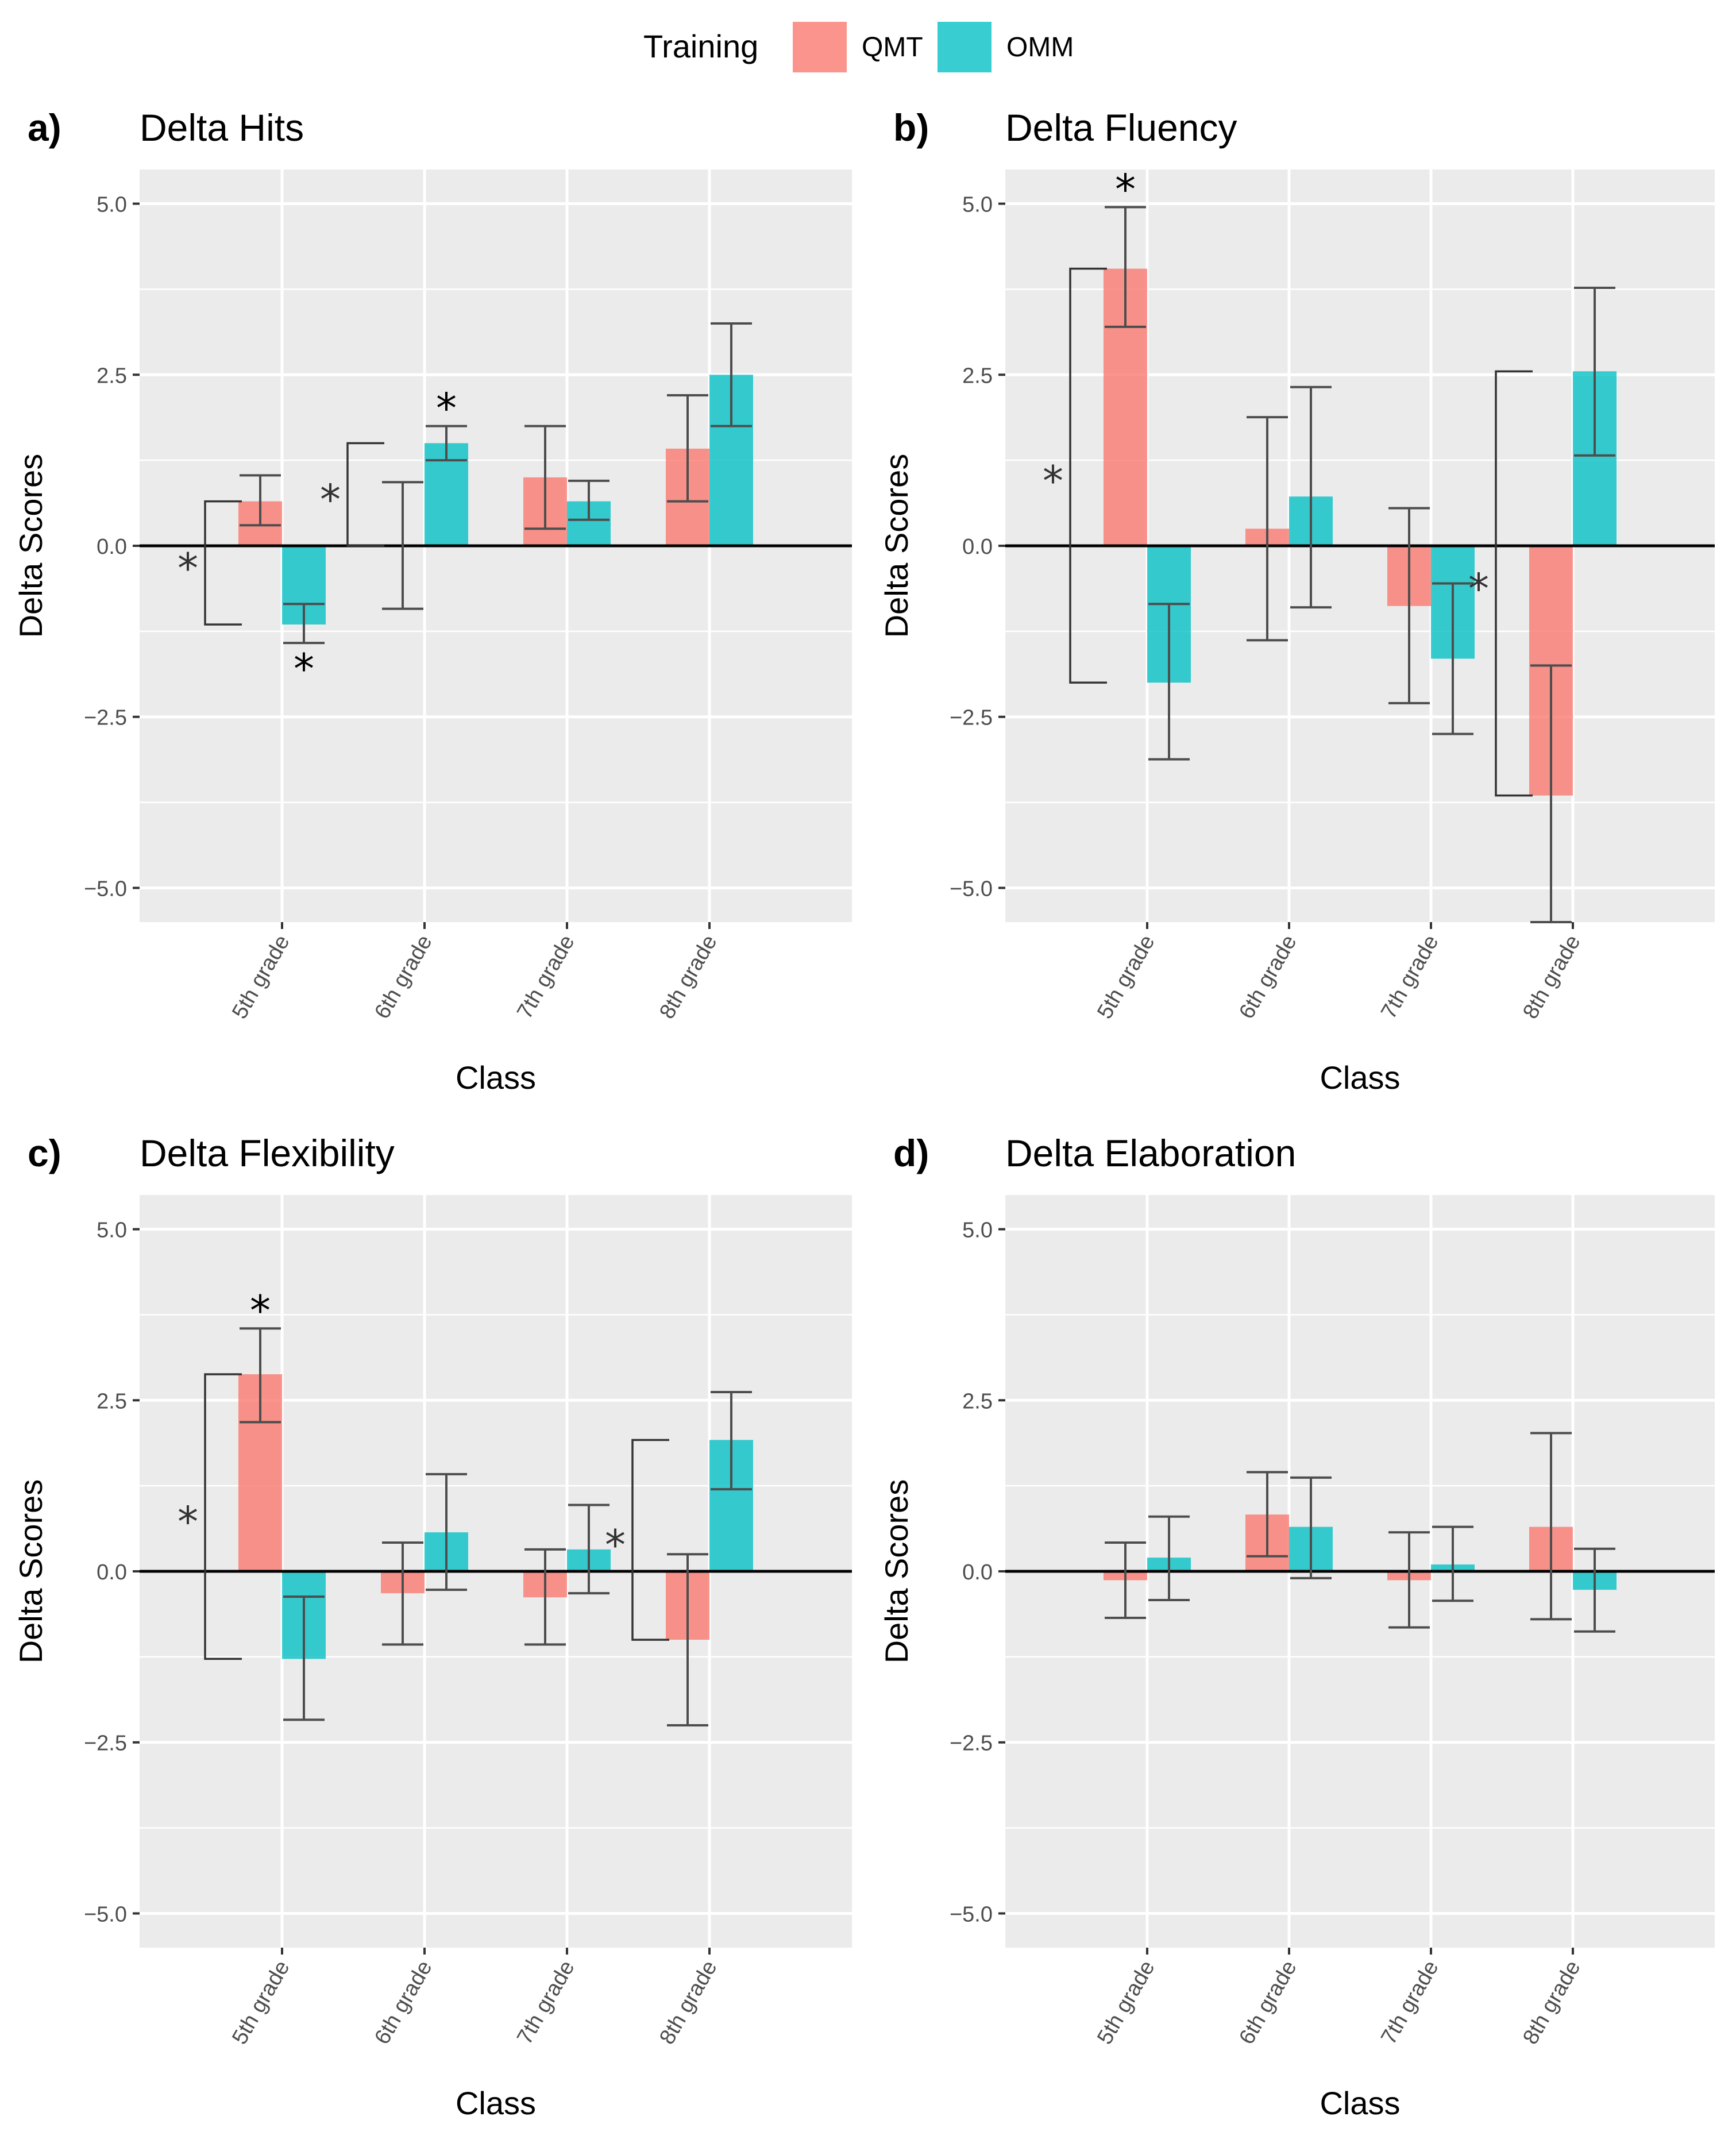 Image resolution: width=1736 pixels, height=2147 pixels. I want to click on legend-swatch-qmt, so click(820, 47).